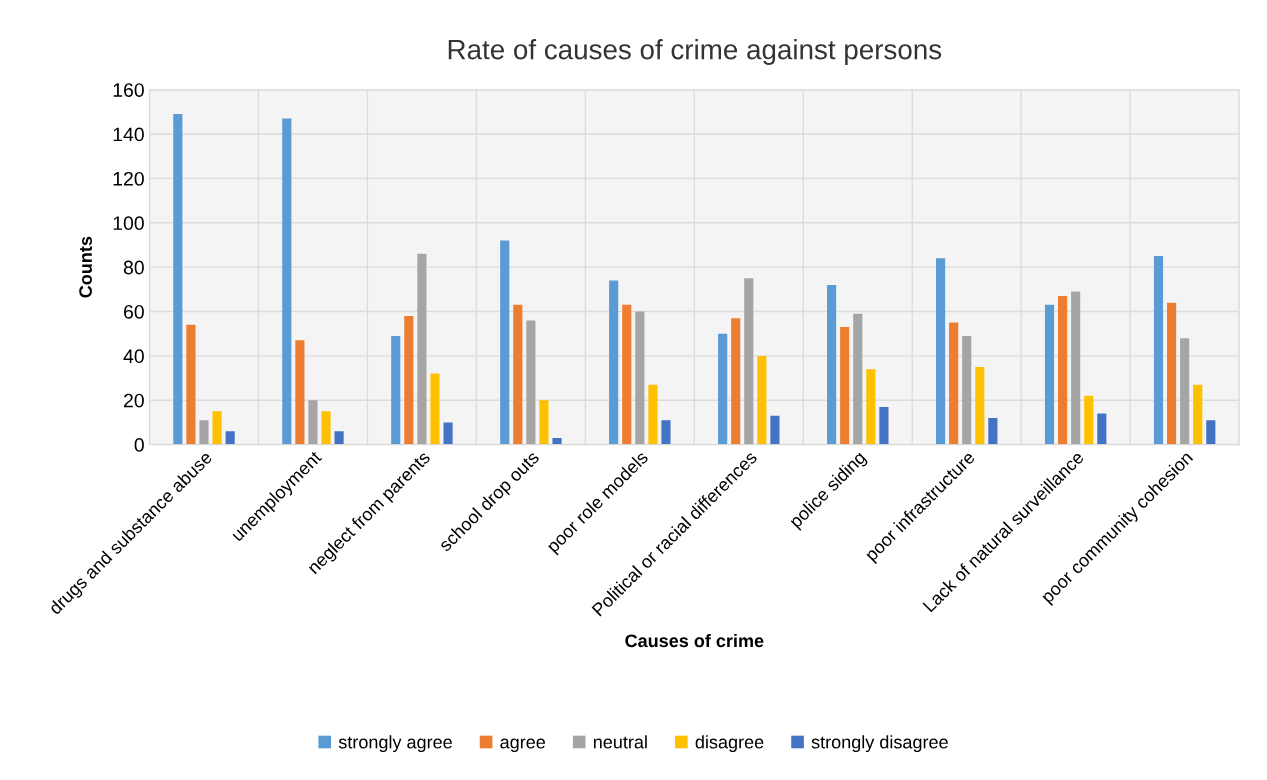  What do you see at coordinates (729, 744) in the screenshot?
I see `legend-label: disagree` at bounding box center [729, 744].